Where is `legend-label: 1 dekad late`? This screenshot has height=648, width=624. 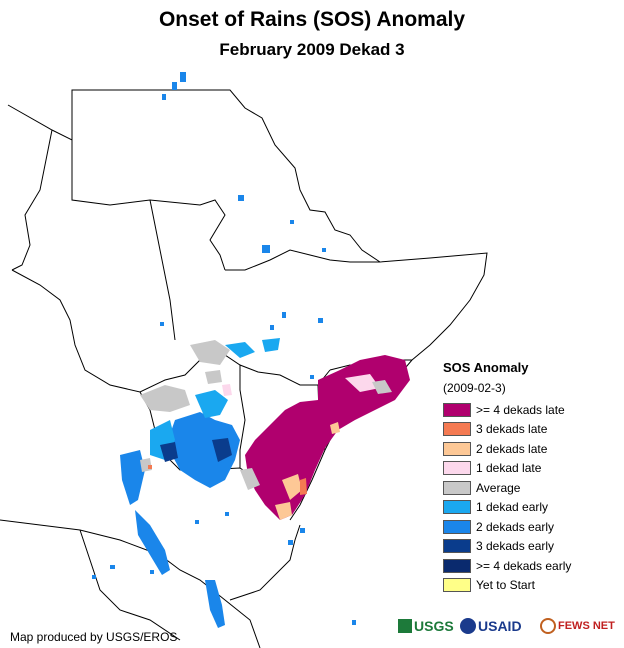
legend-label: 1 dekad late is located at coordinates (509, 468).